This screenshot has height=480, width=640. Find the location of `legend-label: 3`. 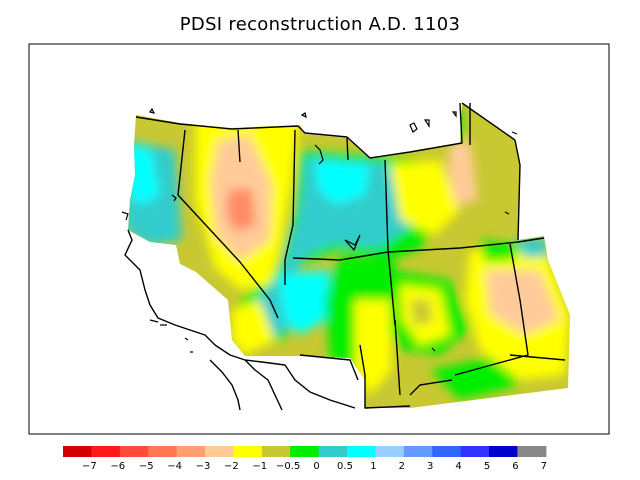

legend-label: 3 is located at coordinates (430, 466).